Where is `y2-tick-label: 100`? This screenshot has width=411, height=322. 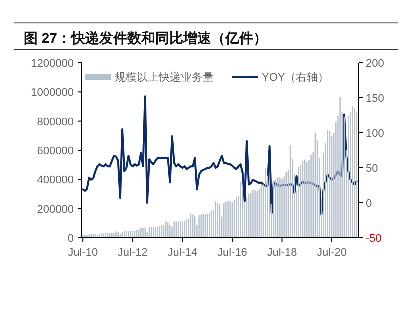
y2-tick-label: 100 is located at coordinates (375, 134).